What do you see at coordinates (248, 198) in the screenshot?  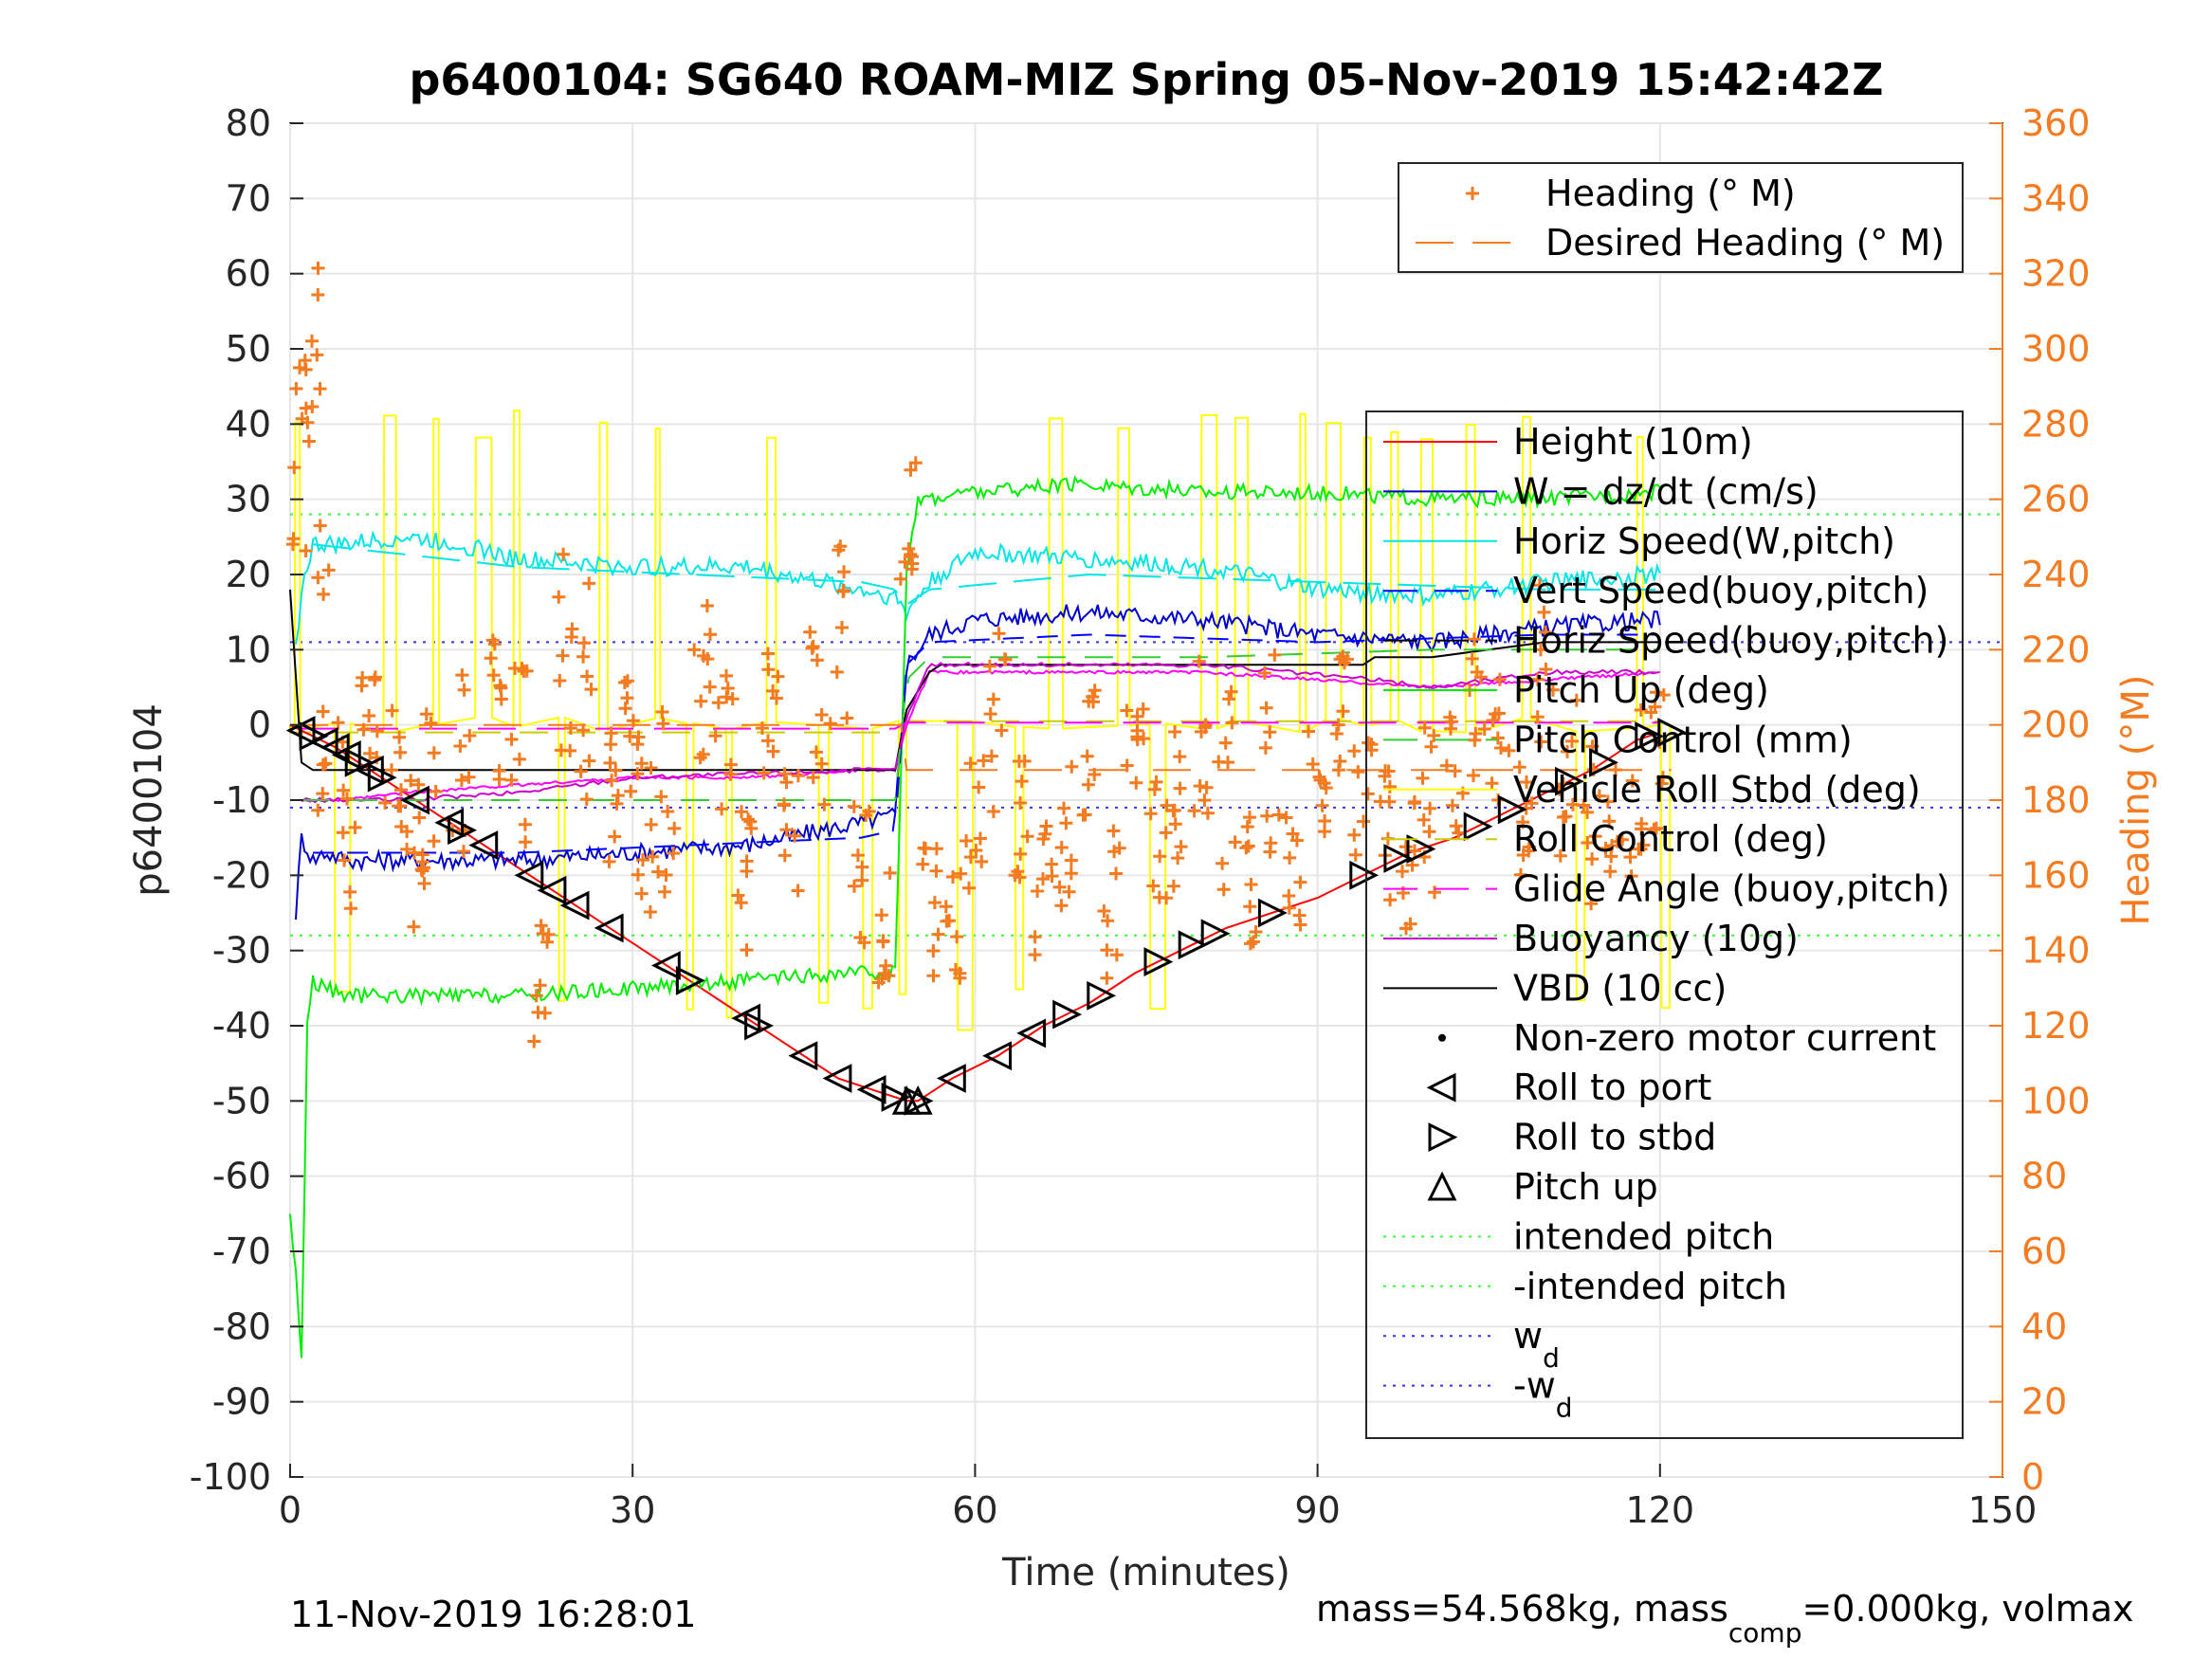 I see `y-tick-label: 70` at bounding box center [248, 198].